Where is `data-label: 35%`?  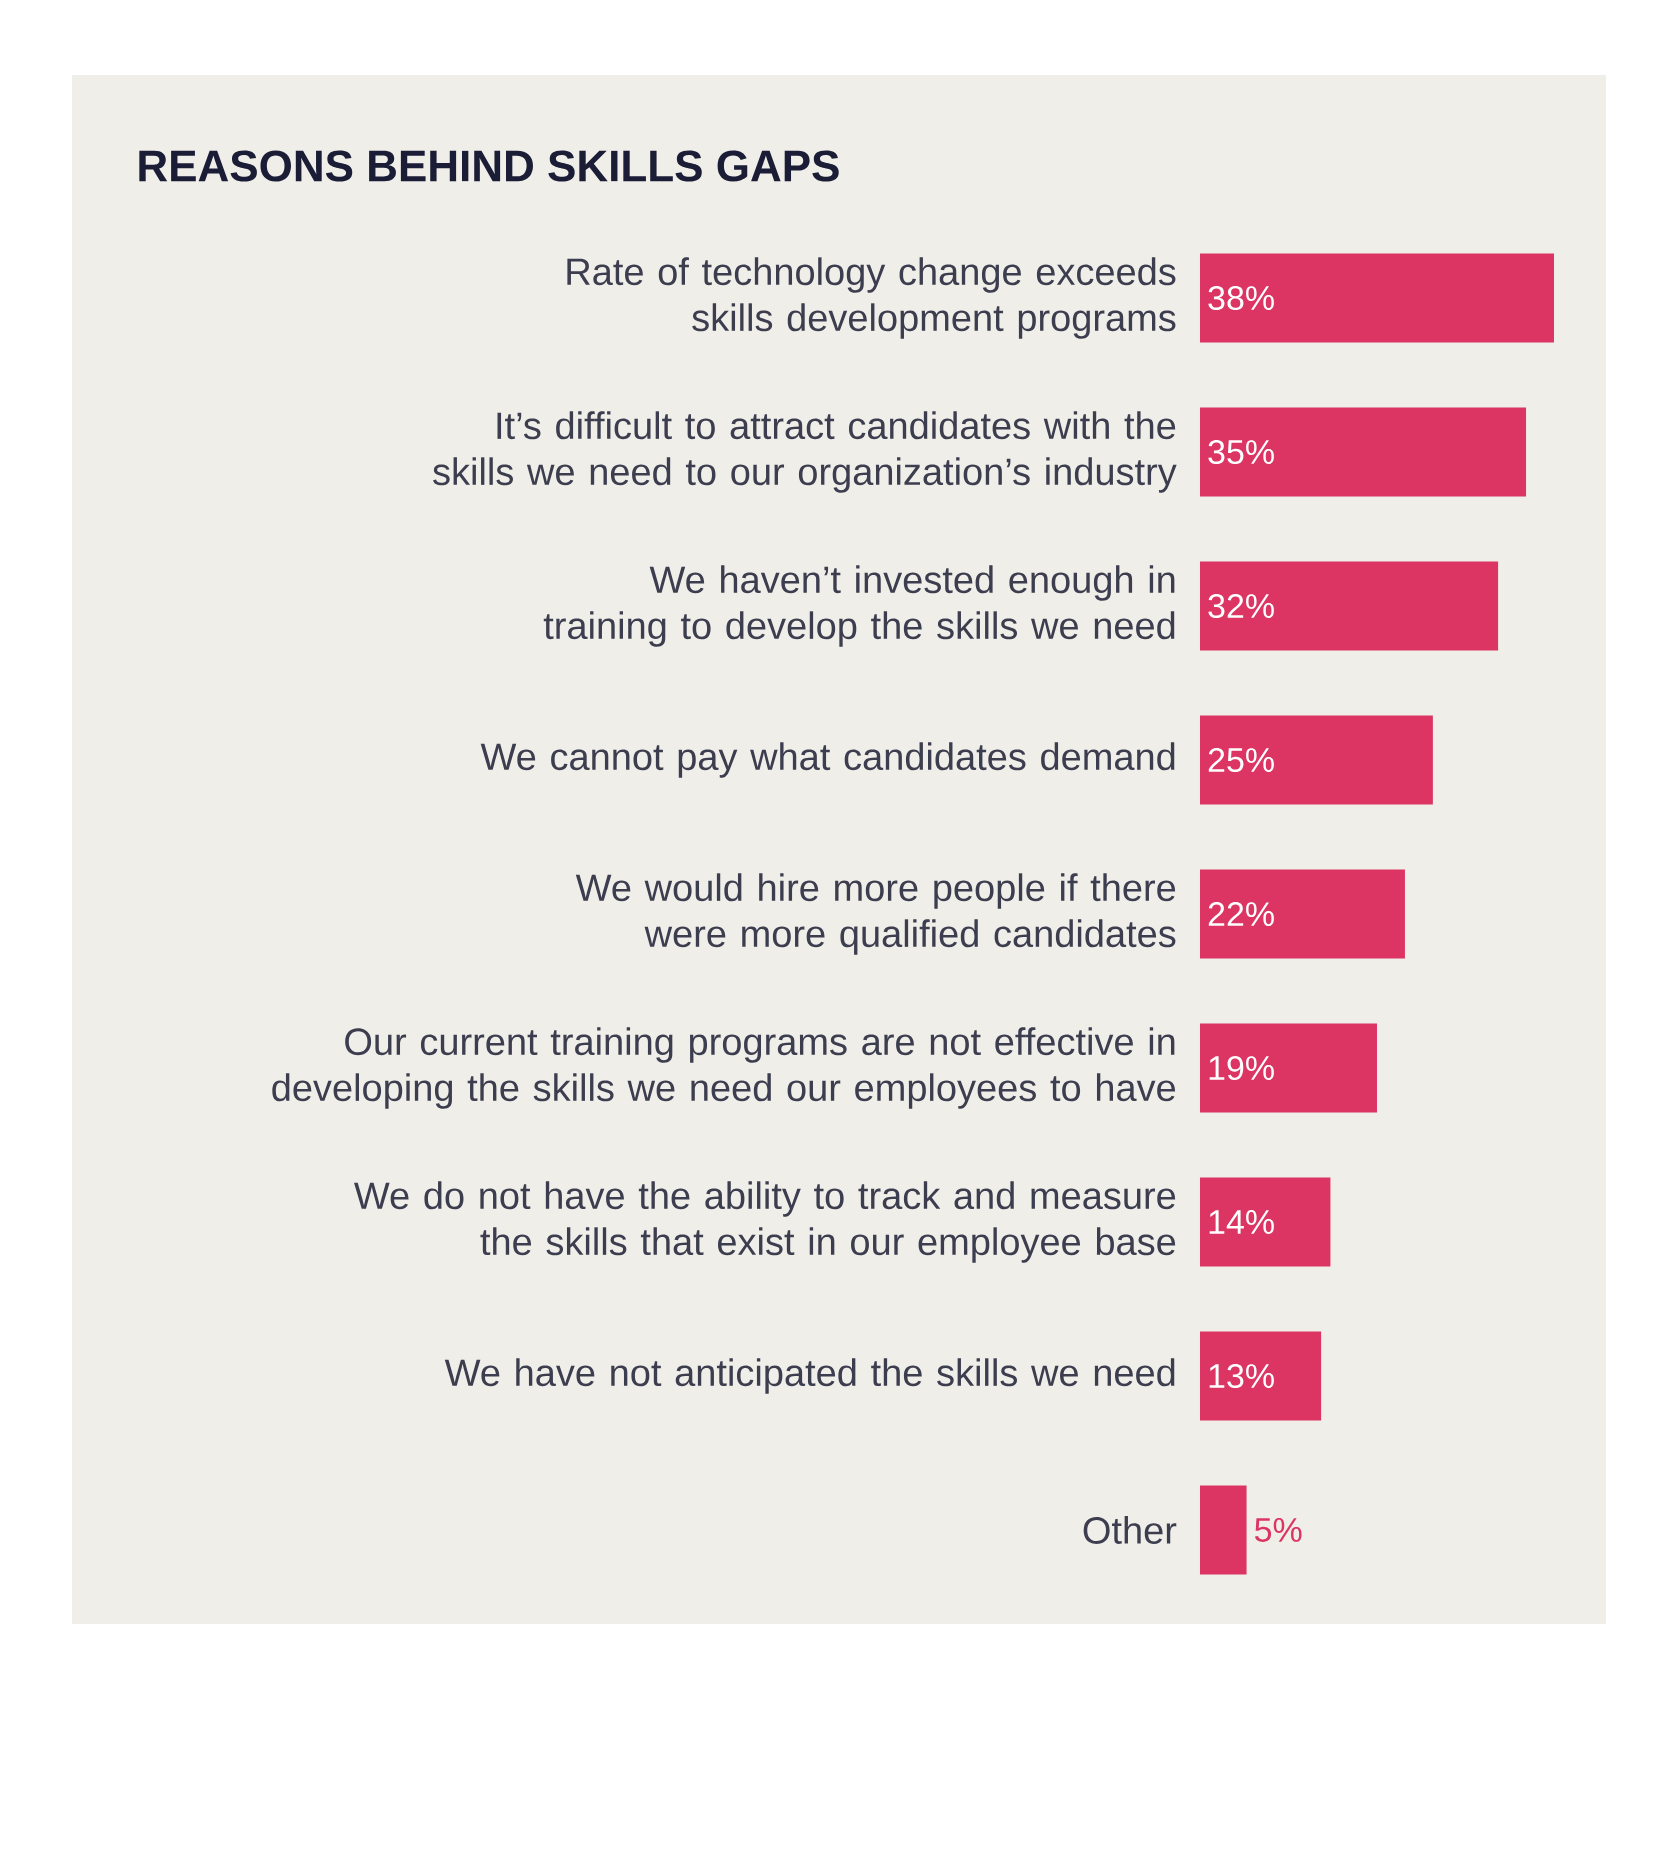
data-label: 35% is located at coordinates (1241, 452).